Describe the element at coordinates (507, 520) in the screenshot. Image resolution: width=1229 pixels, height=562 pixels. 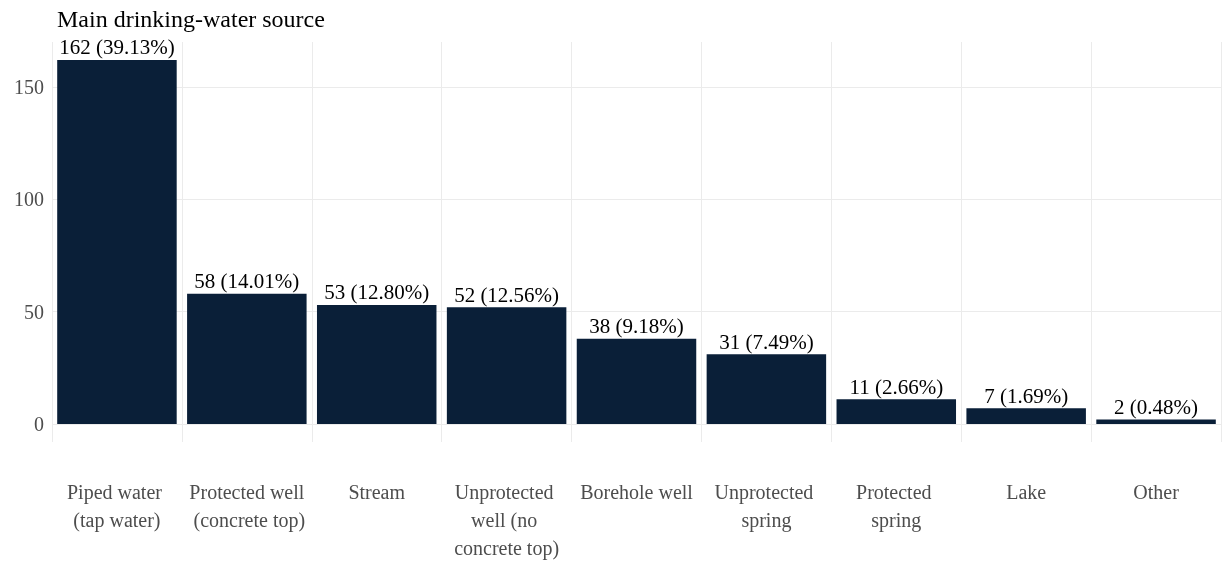
I see `x-tick-label: Unprotected well (no concrete top)` at that location.